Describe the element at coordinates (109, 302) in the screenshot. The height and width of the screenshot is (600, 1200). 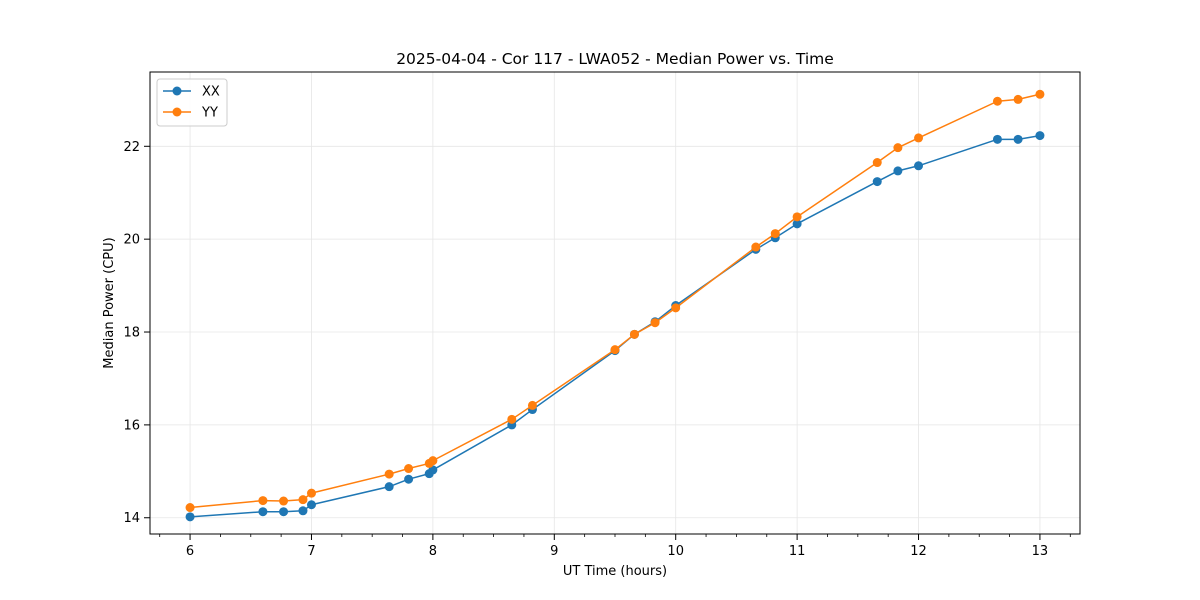
I see `y-axis-label: Median Power (CPU)` at that location.